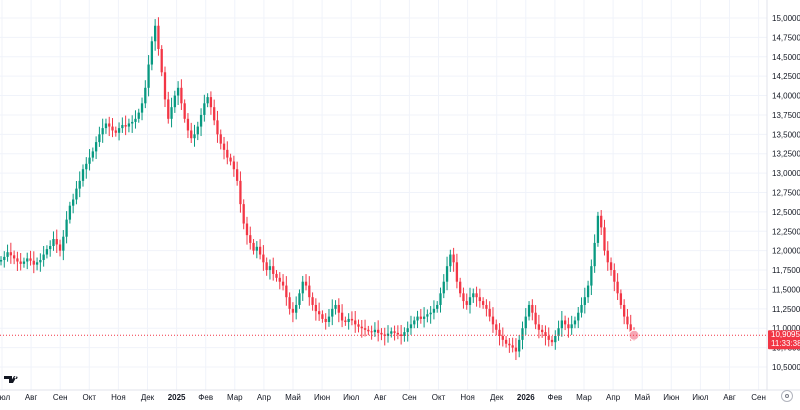  What do you see at coordinates (786, 367) in the screenshot?
I see `y-tick-label: 10,5000` at bounding box center [786, 367].